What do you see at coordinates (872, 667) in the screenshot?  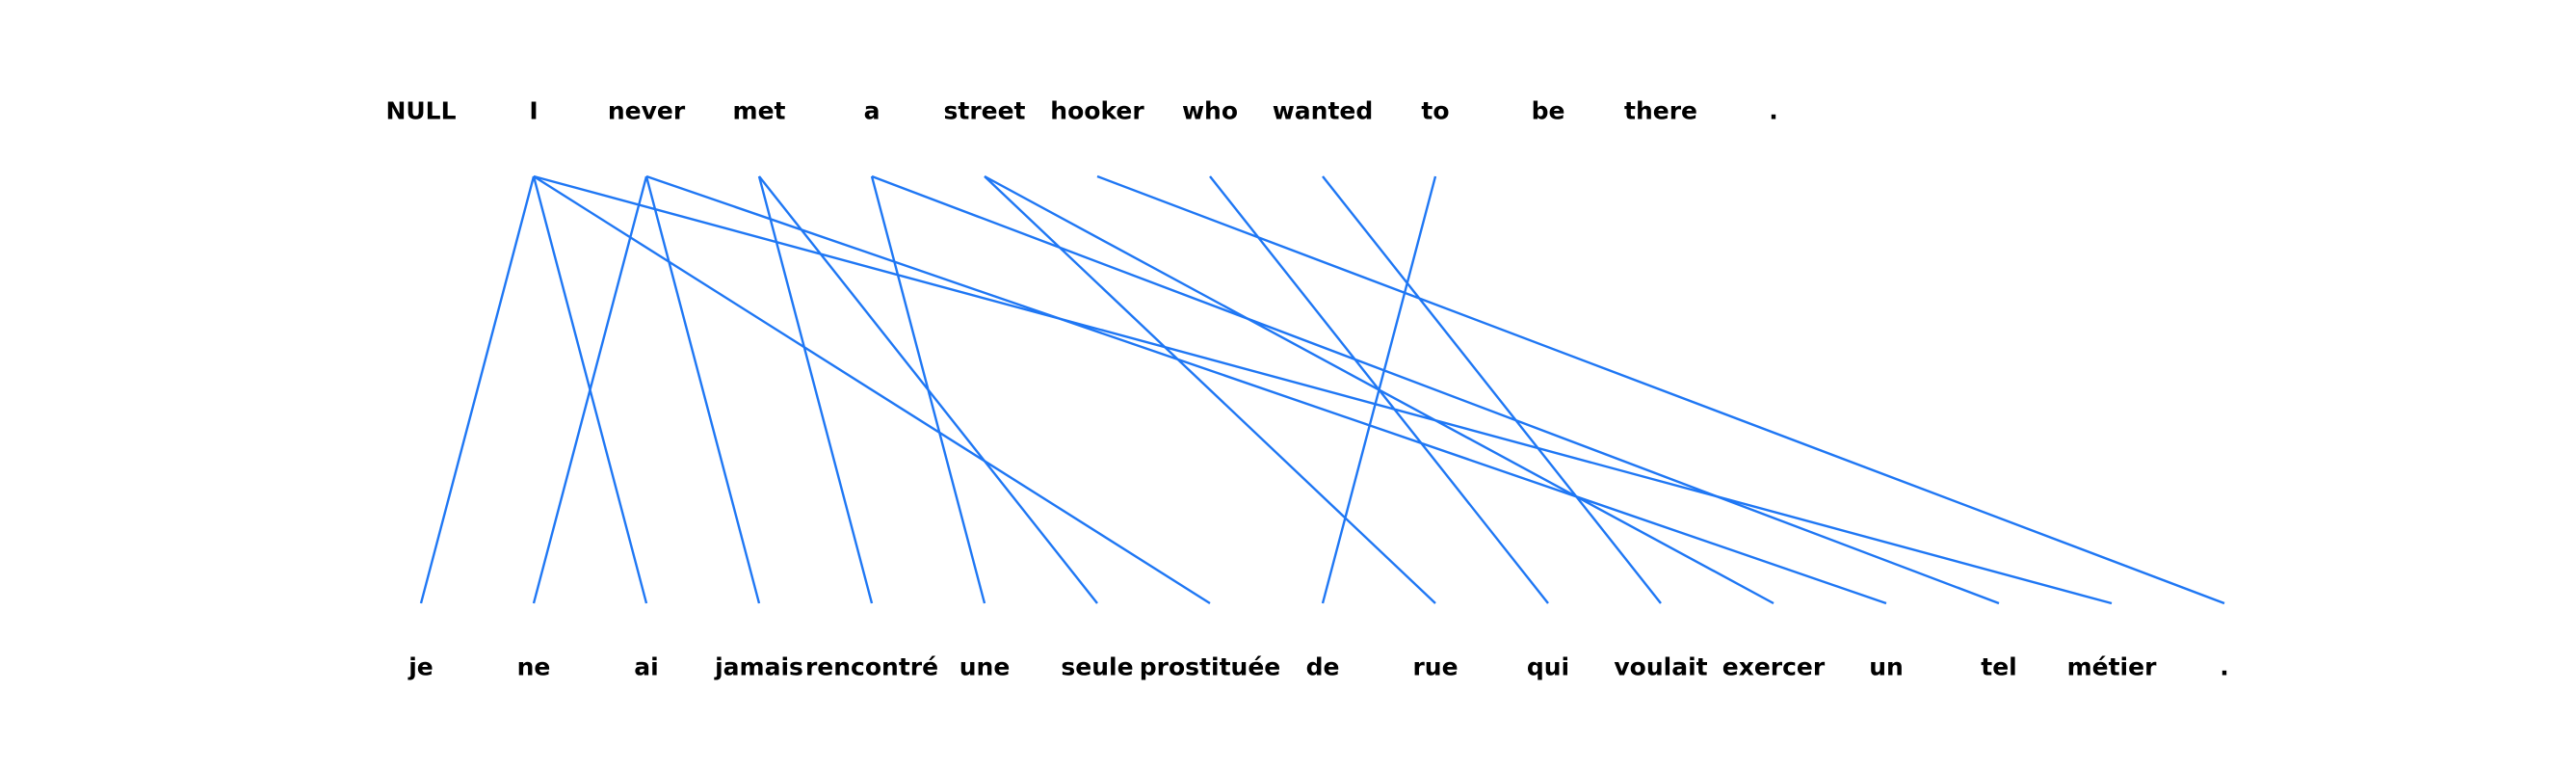 I see `target-token: rencontré` at bounding box center [872, 667].